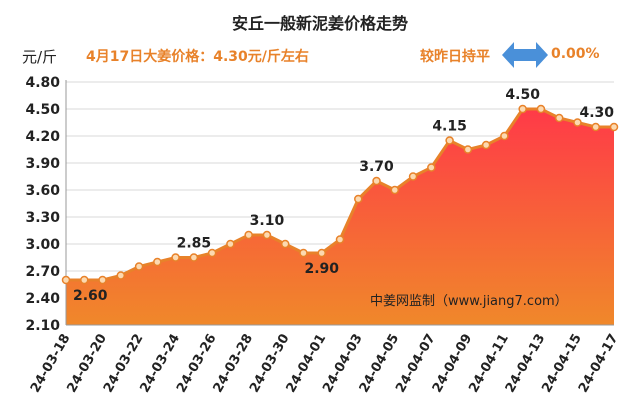 Image resolution: width=640 pixels, height=409 pixels. What do you see at coordinates (525, 55) in the screenshot?
I see `double-arrow-icon` at bounding box center [525, 55].